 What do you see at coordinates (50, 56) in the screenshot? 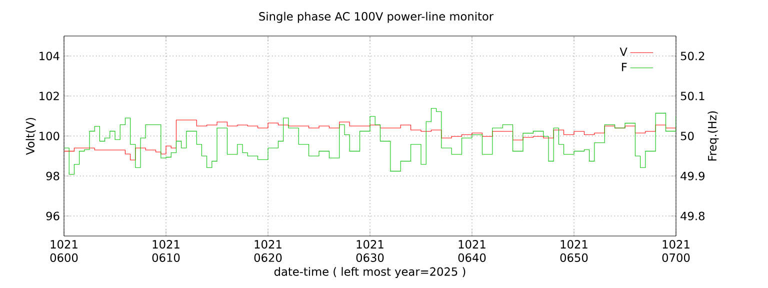
I see `y-tick-label: 104` at bounding box center [50, 56].